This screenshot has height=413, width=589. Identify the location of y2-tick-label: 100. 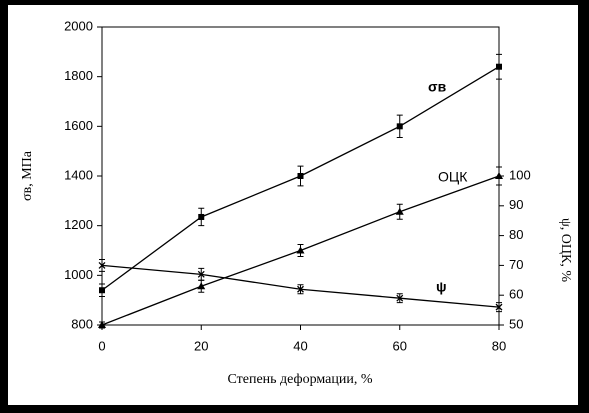
(520, 174).